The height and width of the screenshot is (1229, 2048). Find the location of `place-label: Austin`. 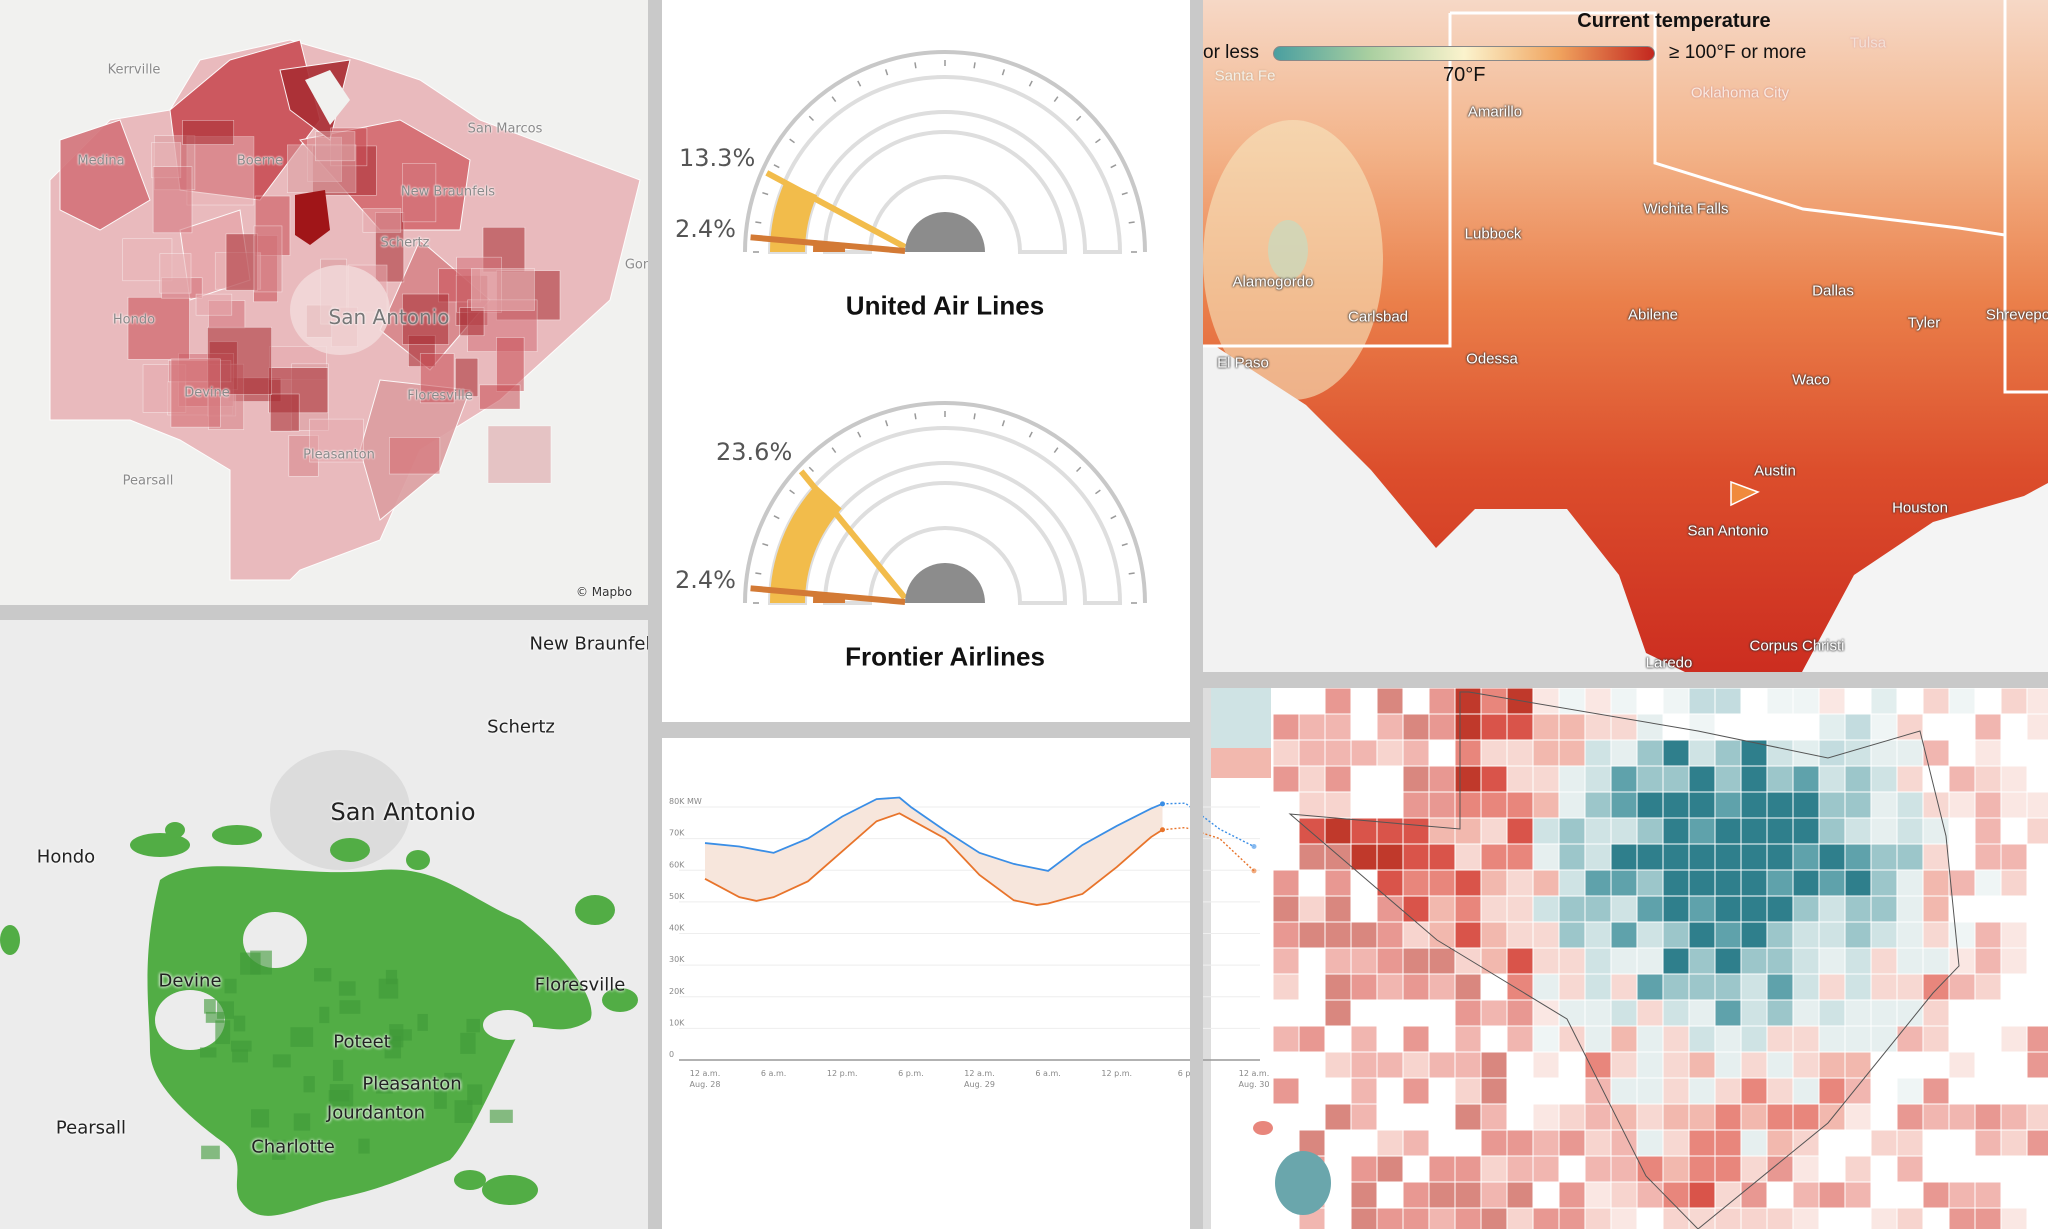

place-label: Austin is located at coordinates (1775, 471).